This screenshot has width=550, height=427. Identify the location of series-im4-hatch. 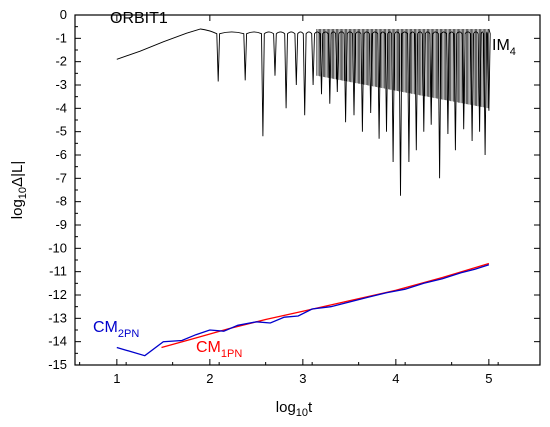
(402, 69).